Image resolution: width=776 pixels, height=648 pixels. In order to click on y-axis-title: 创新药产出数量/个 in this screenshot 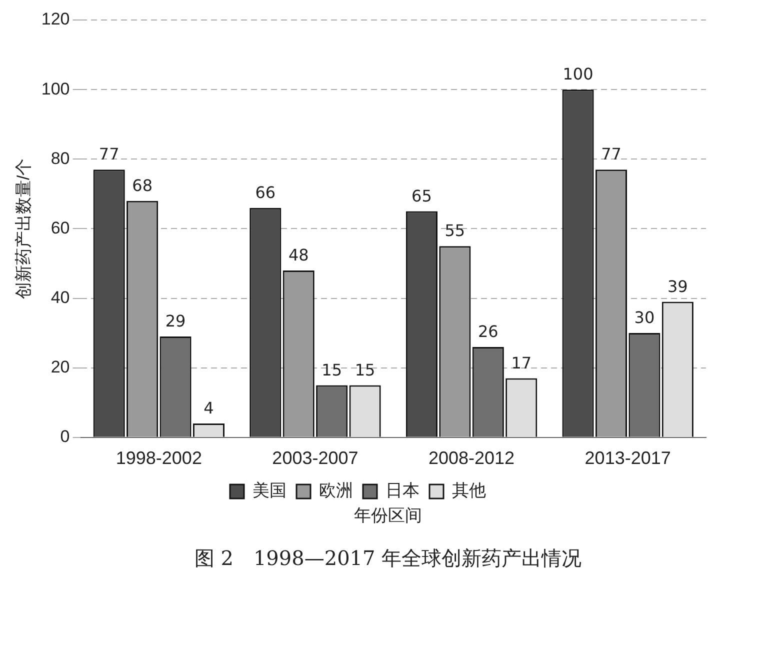, I will do `click(23, 229)`.